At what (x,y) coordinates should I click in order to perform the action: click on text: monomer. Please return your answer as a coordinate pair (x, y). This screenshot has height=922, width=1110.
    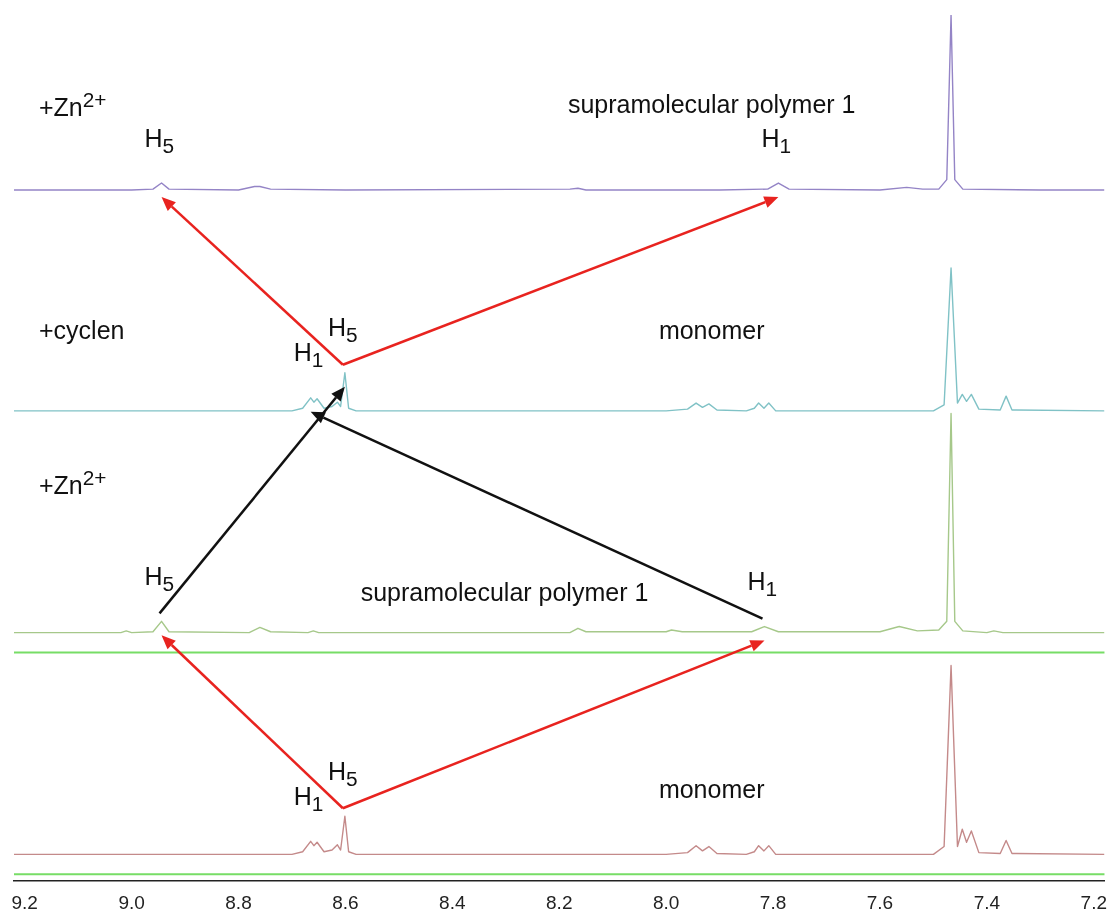
    Looking at the image, I should click on (711, 330).